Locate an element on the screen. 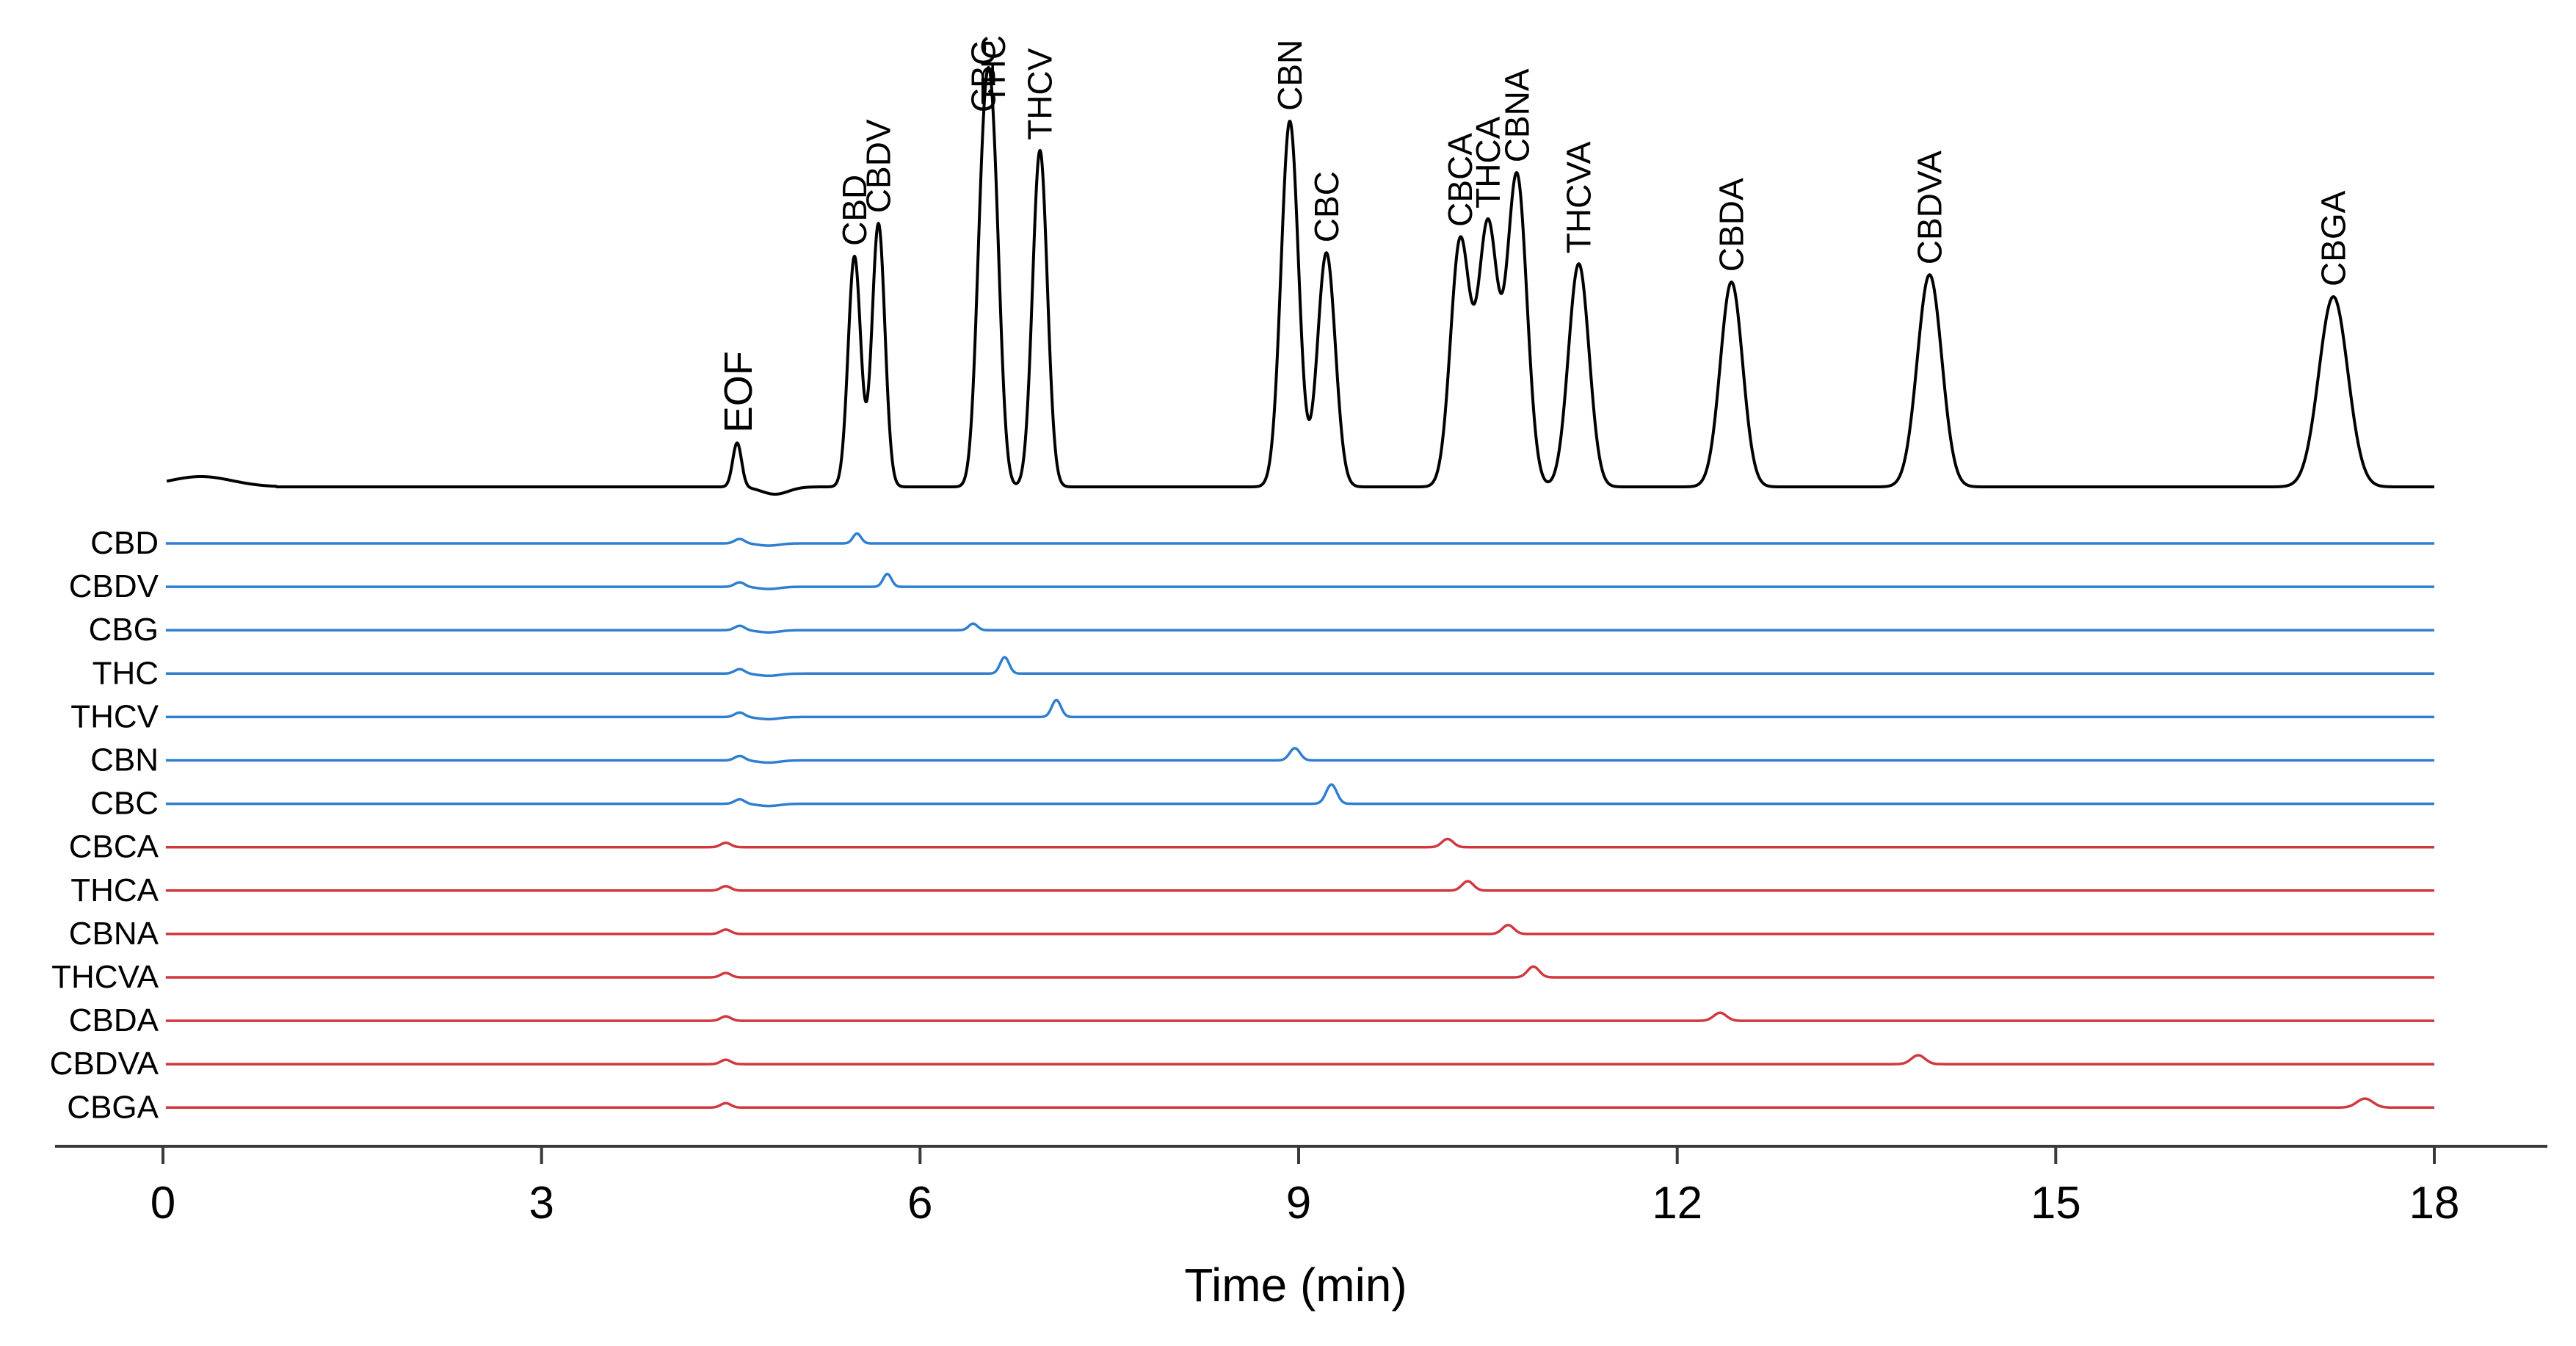  peak-label-cbna: CBNA is located at coordinates (1517, 115).